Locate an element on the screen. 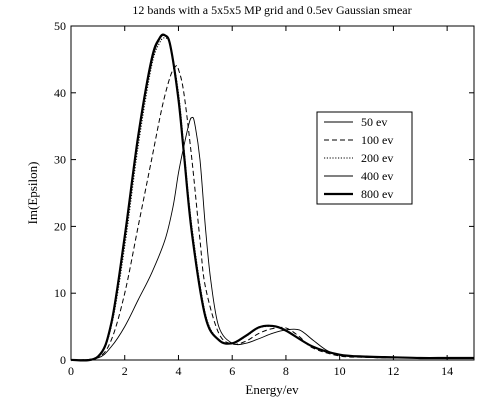 This screenshot has width=482, height=405. legend-label: 800 ev is located at coordinates (377, 194).